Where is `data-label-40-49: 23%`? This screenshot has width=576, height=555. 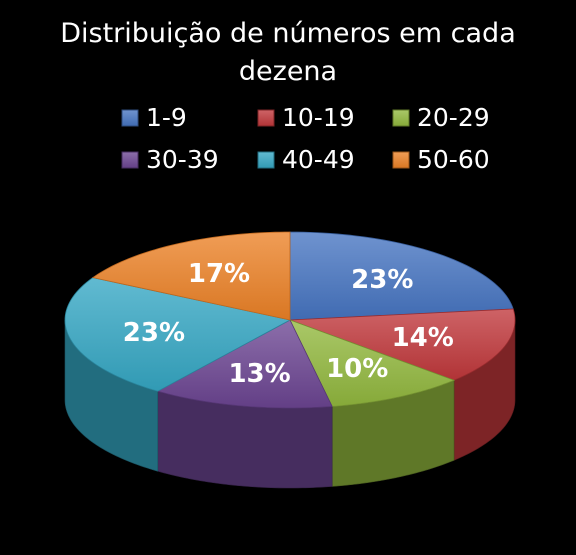
data-label-40-49: 23% is located at coordinates (154, 333).